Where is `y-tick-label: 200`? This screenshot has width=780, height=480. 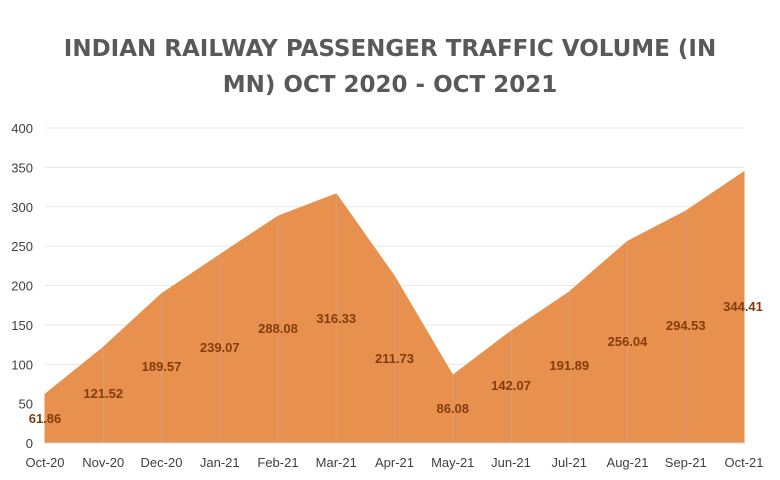 y-tick-label: 200 is located at coordinates (22, 286).